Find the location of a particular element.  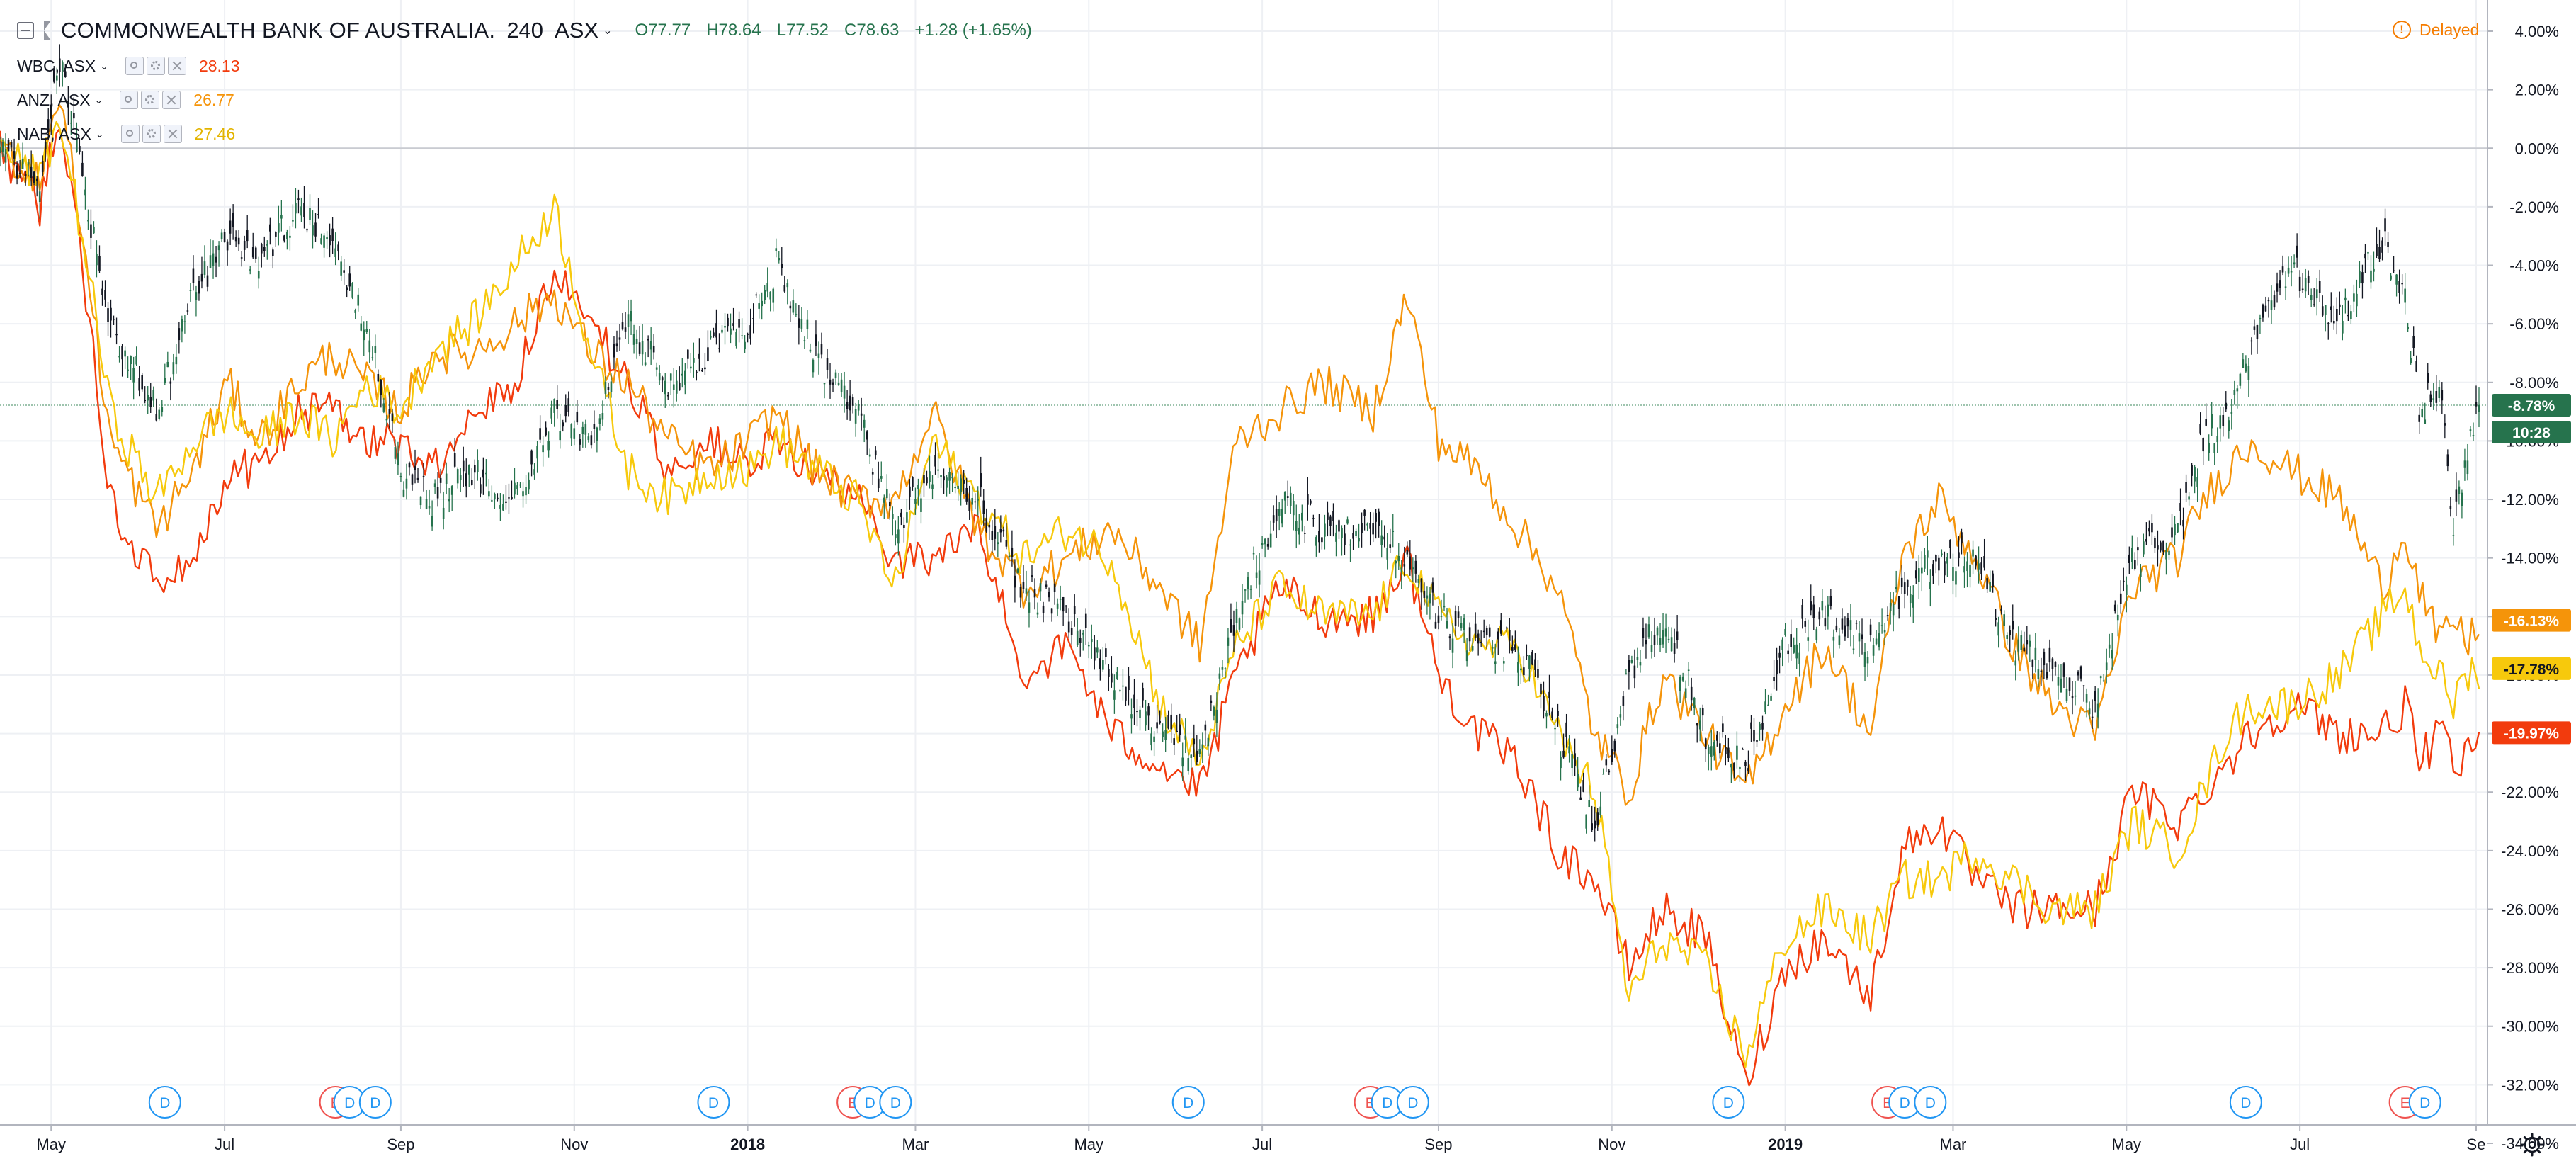

time-tick-label: Nov is located at coordinates (1611, 1145).